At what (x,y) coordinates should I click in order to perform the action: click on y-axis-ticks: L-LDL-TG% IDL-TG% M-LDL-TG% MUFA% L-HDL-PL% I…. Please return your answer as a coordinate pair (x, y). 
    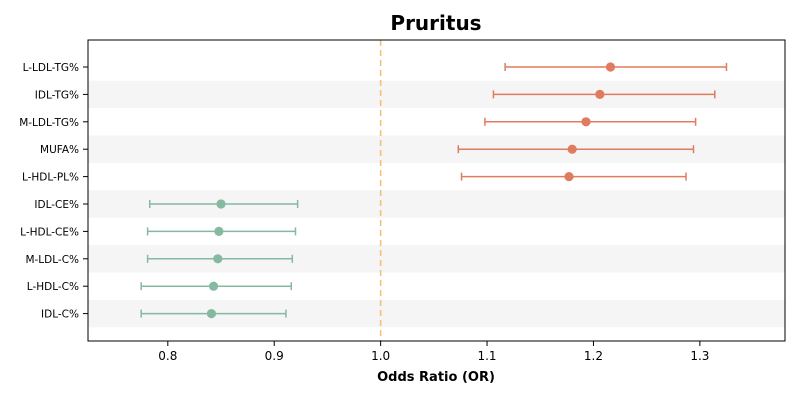
    Looking at the image, I should click on (53, 191).